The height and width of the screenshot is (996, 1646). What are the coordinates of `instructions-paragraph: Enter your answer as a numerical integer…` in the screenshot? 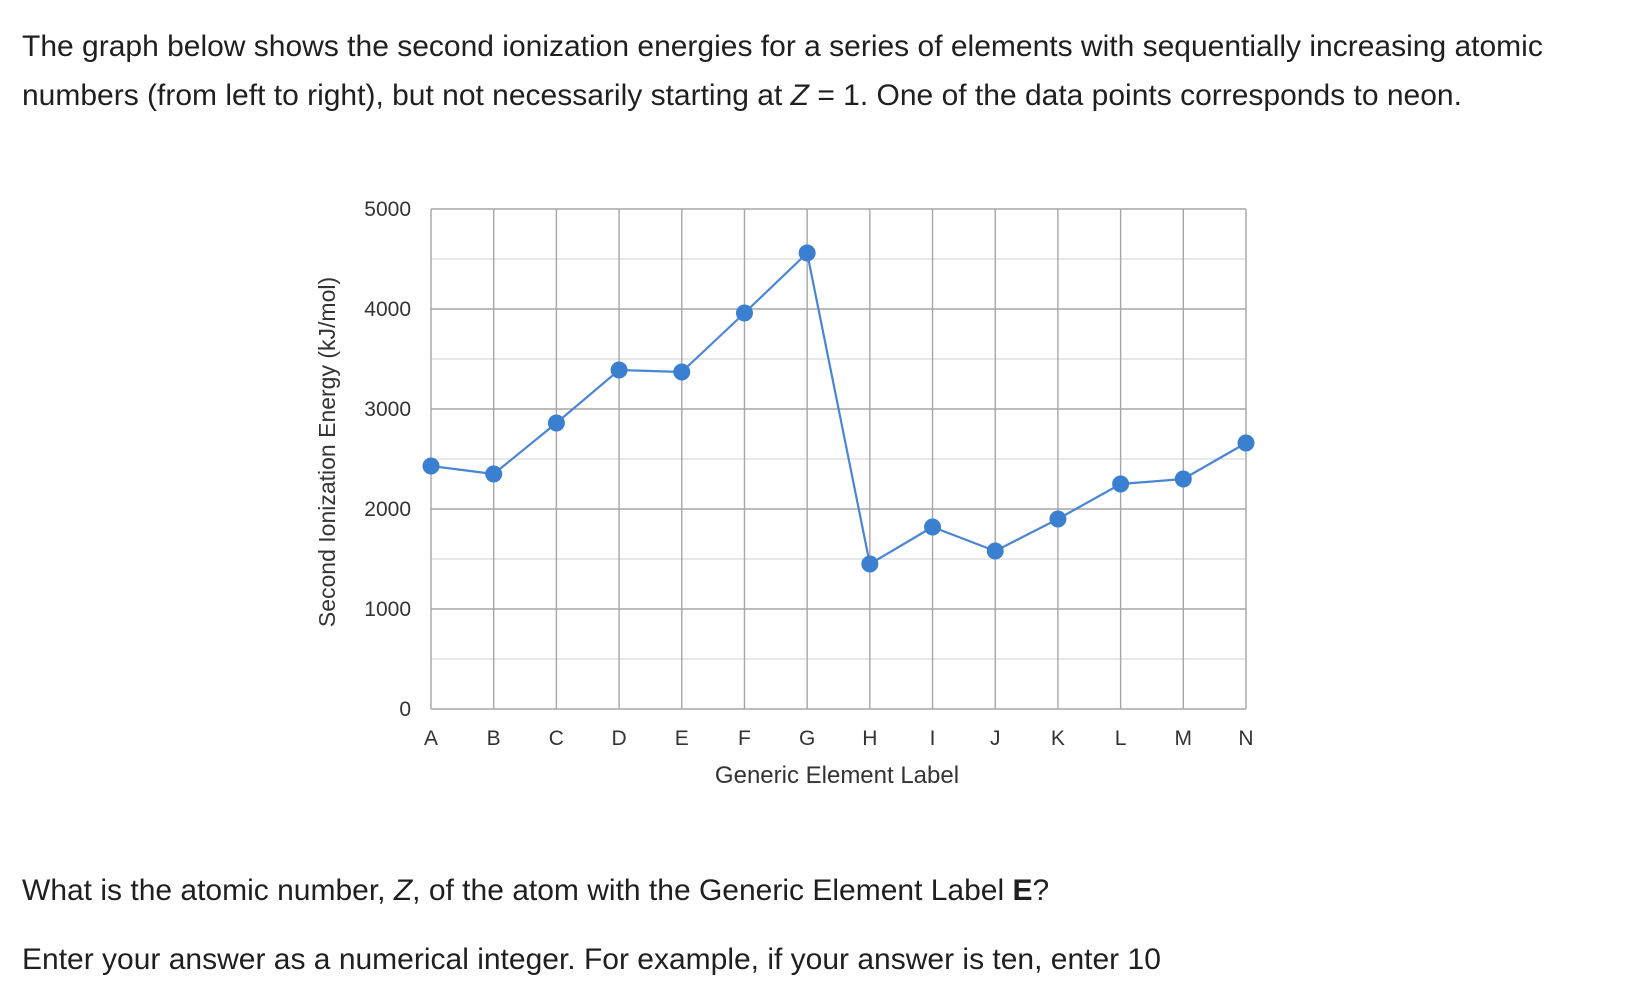 It's located at (591, 959).